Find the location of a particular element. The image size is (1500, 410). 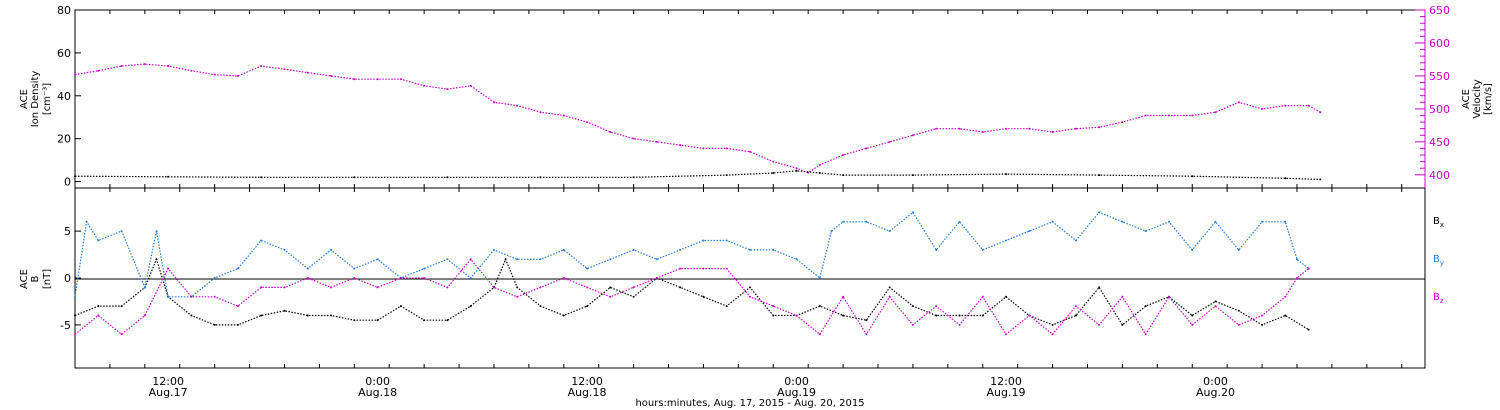

top-right-label-line2: Velocity is located at coordinates (1477, 98).